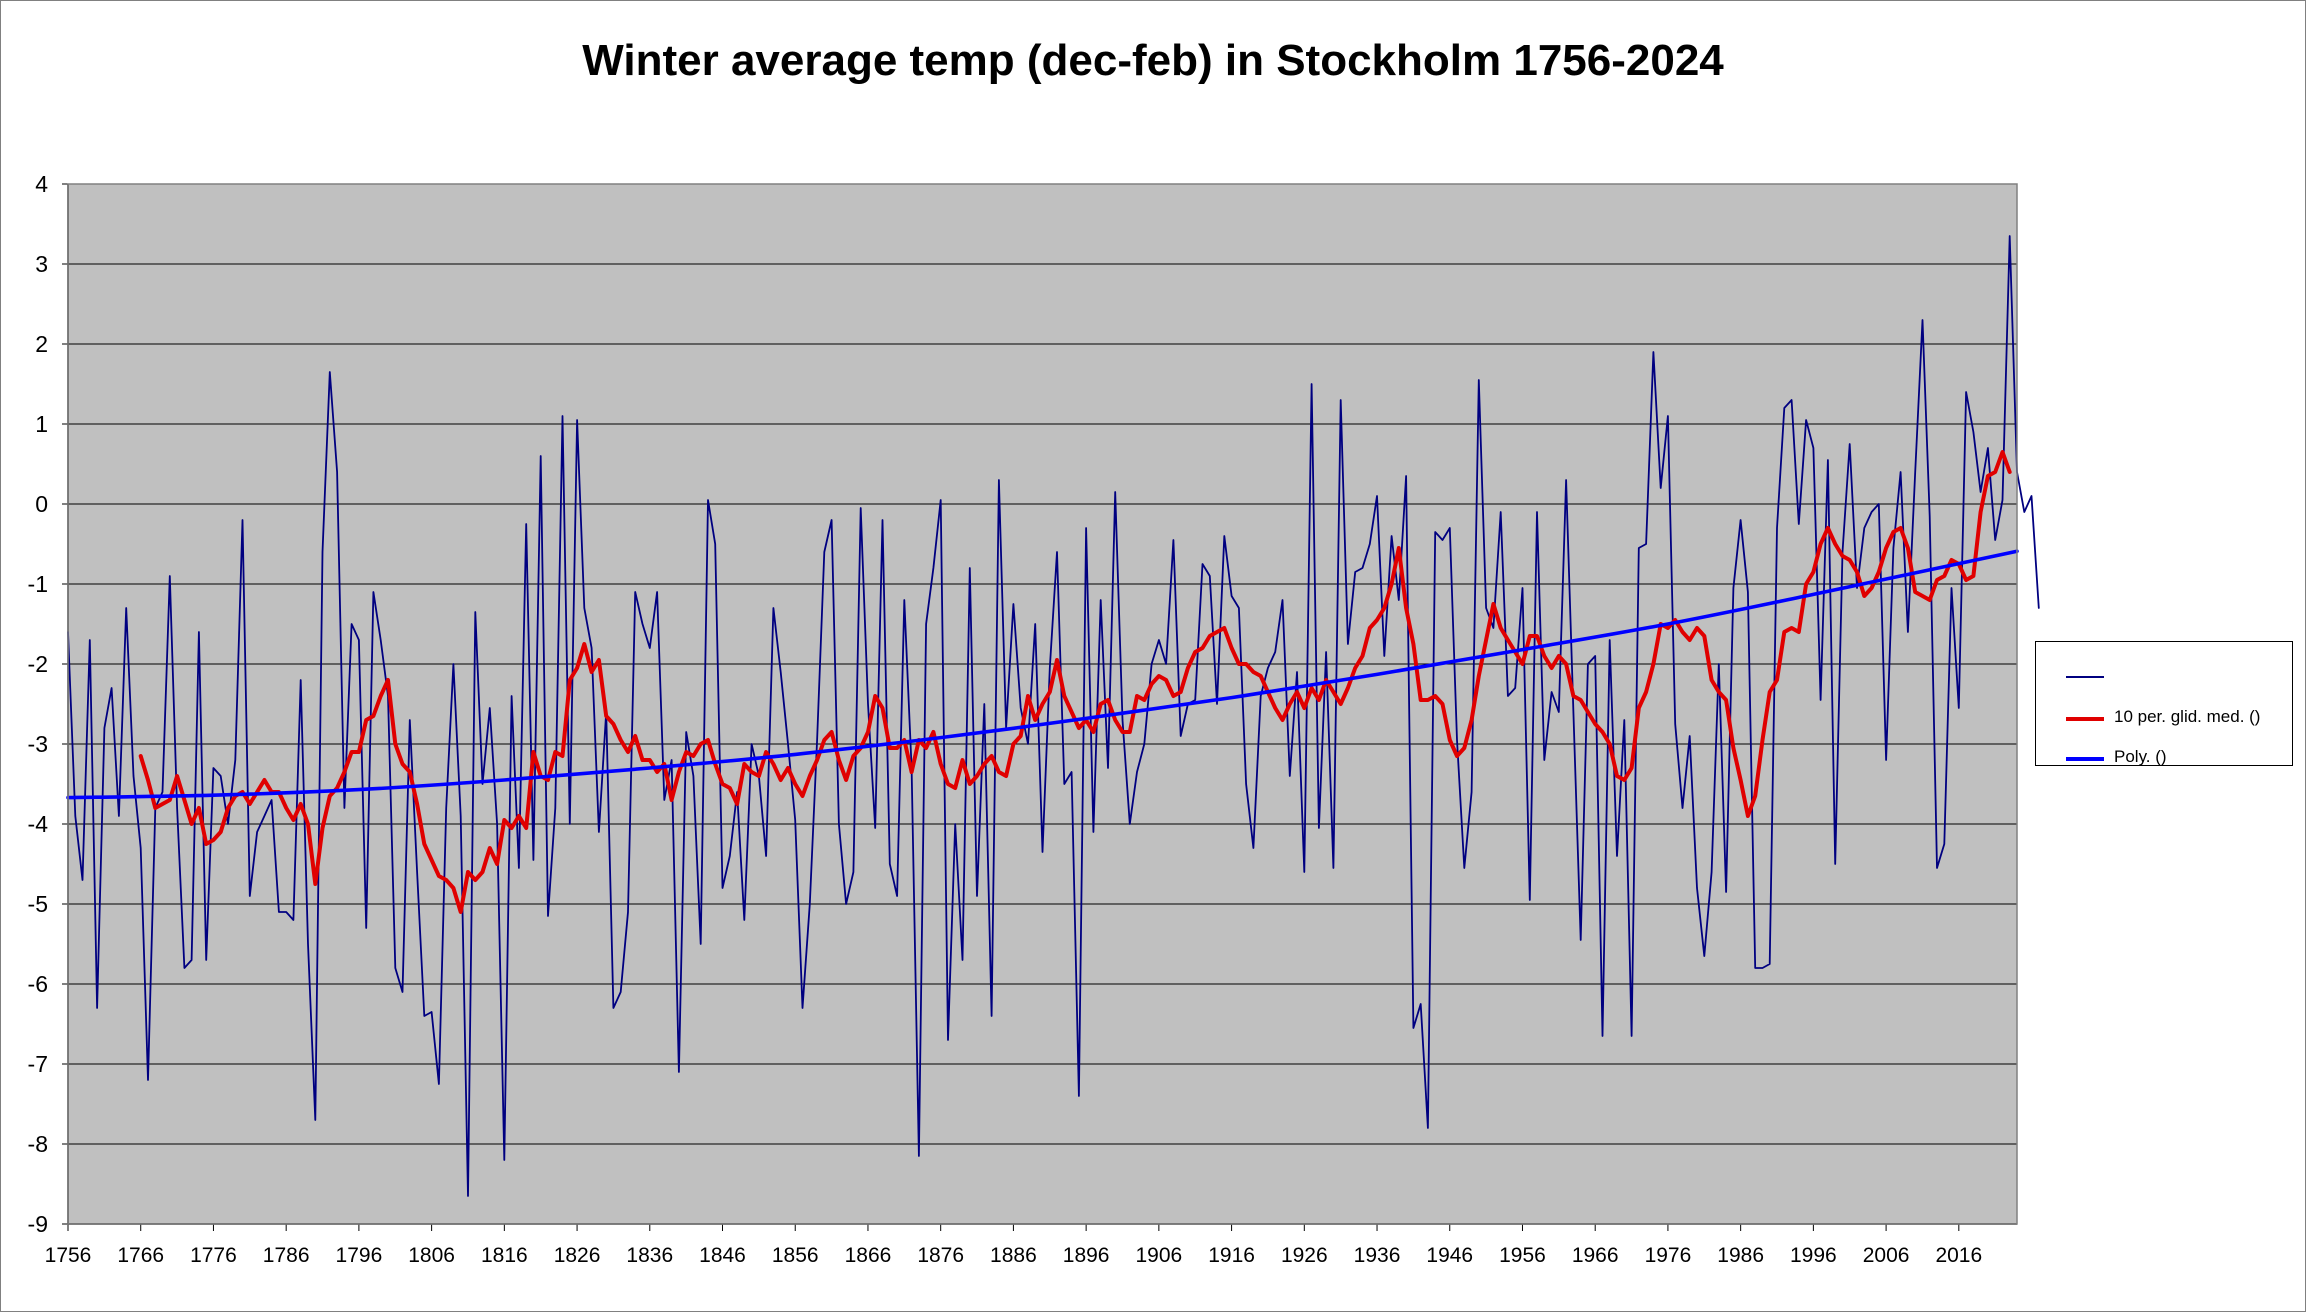 This screenshot has width=2306, height=1312. Describe the element at coordinates (286, 1255) in the screenshot. I see `x-tick-label: 1786` at that location.